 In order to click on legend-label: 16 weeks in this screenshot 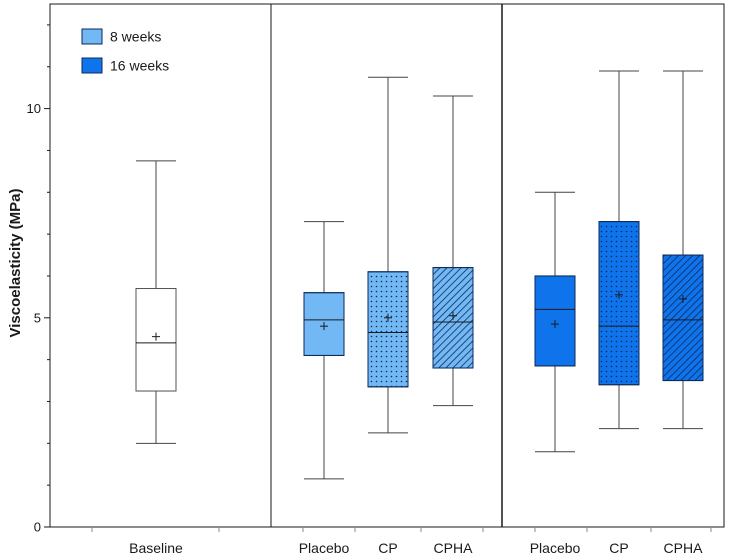, I will do `click(139, 66)`.